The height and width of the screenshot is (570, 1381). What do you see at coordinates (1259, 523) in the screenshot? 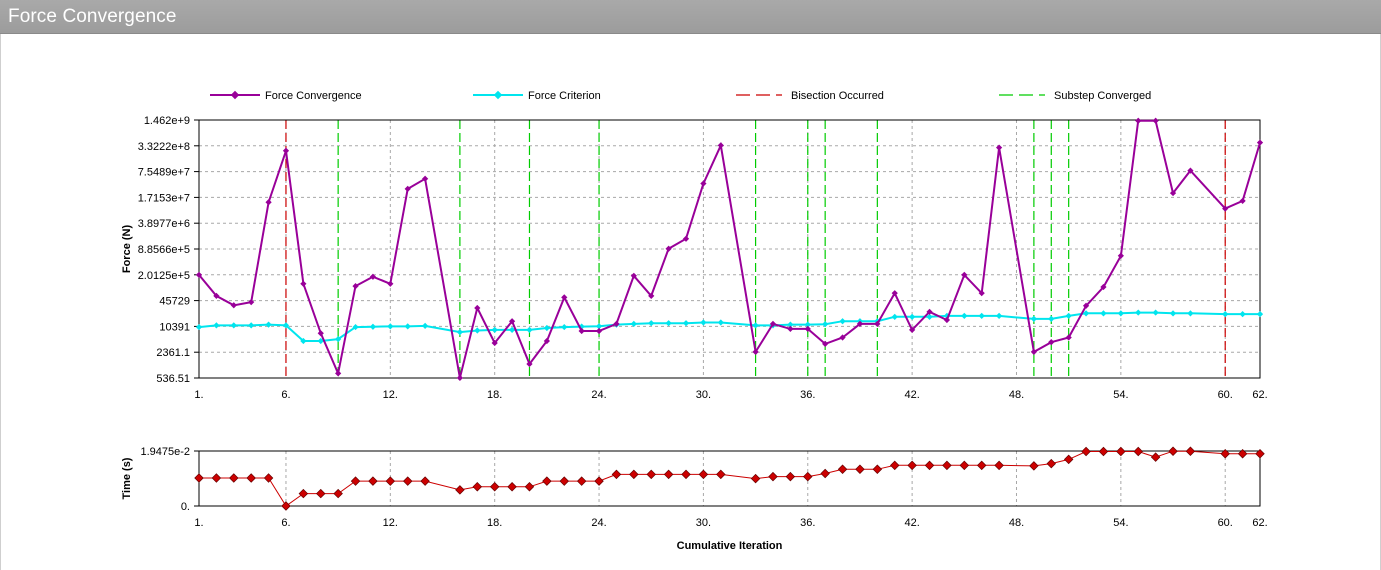
I see `x-tick-label: 62.` at bounding box center [1259, 523].